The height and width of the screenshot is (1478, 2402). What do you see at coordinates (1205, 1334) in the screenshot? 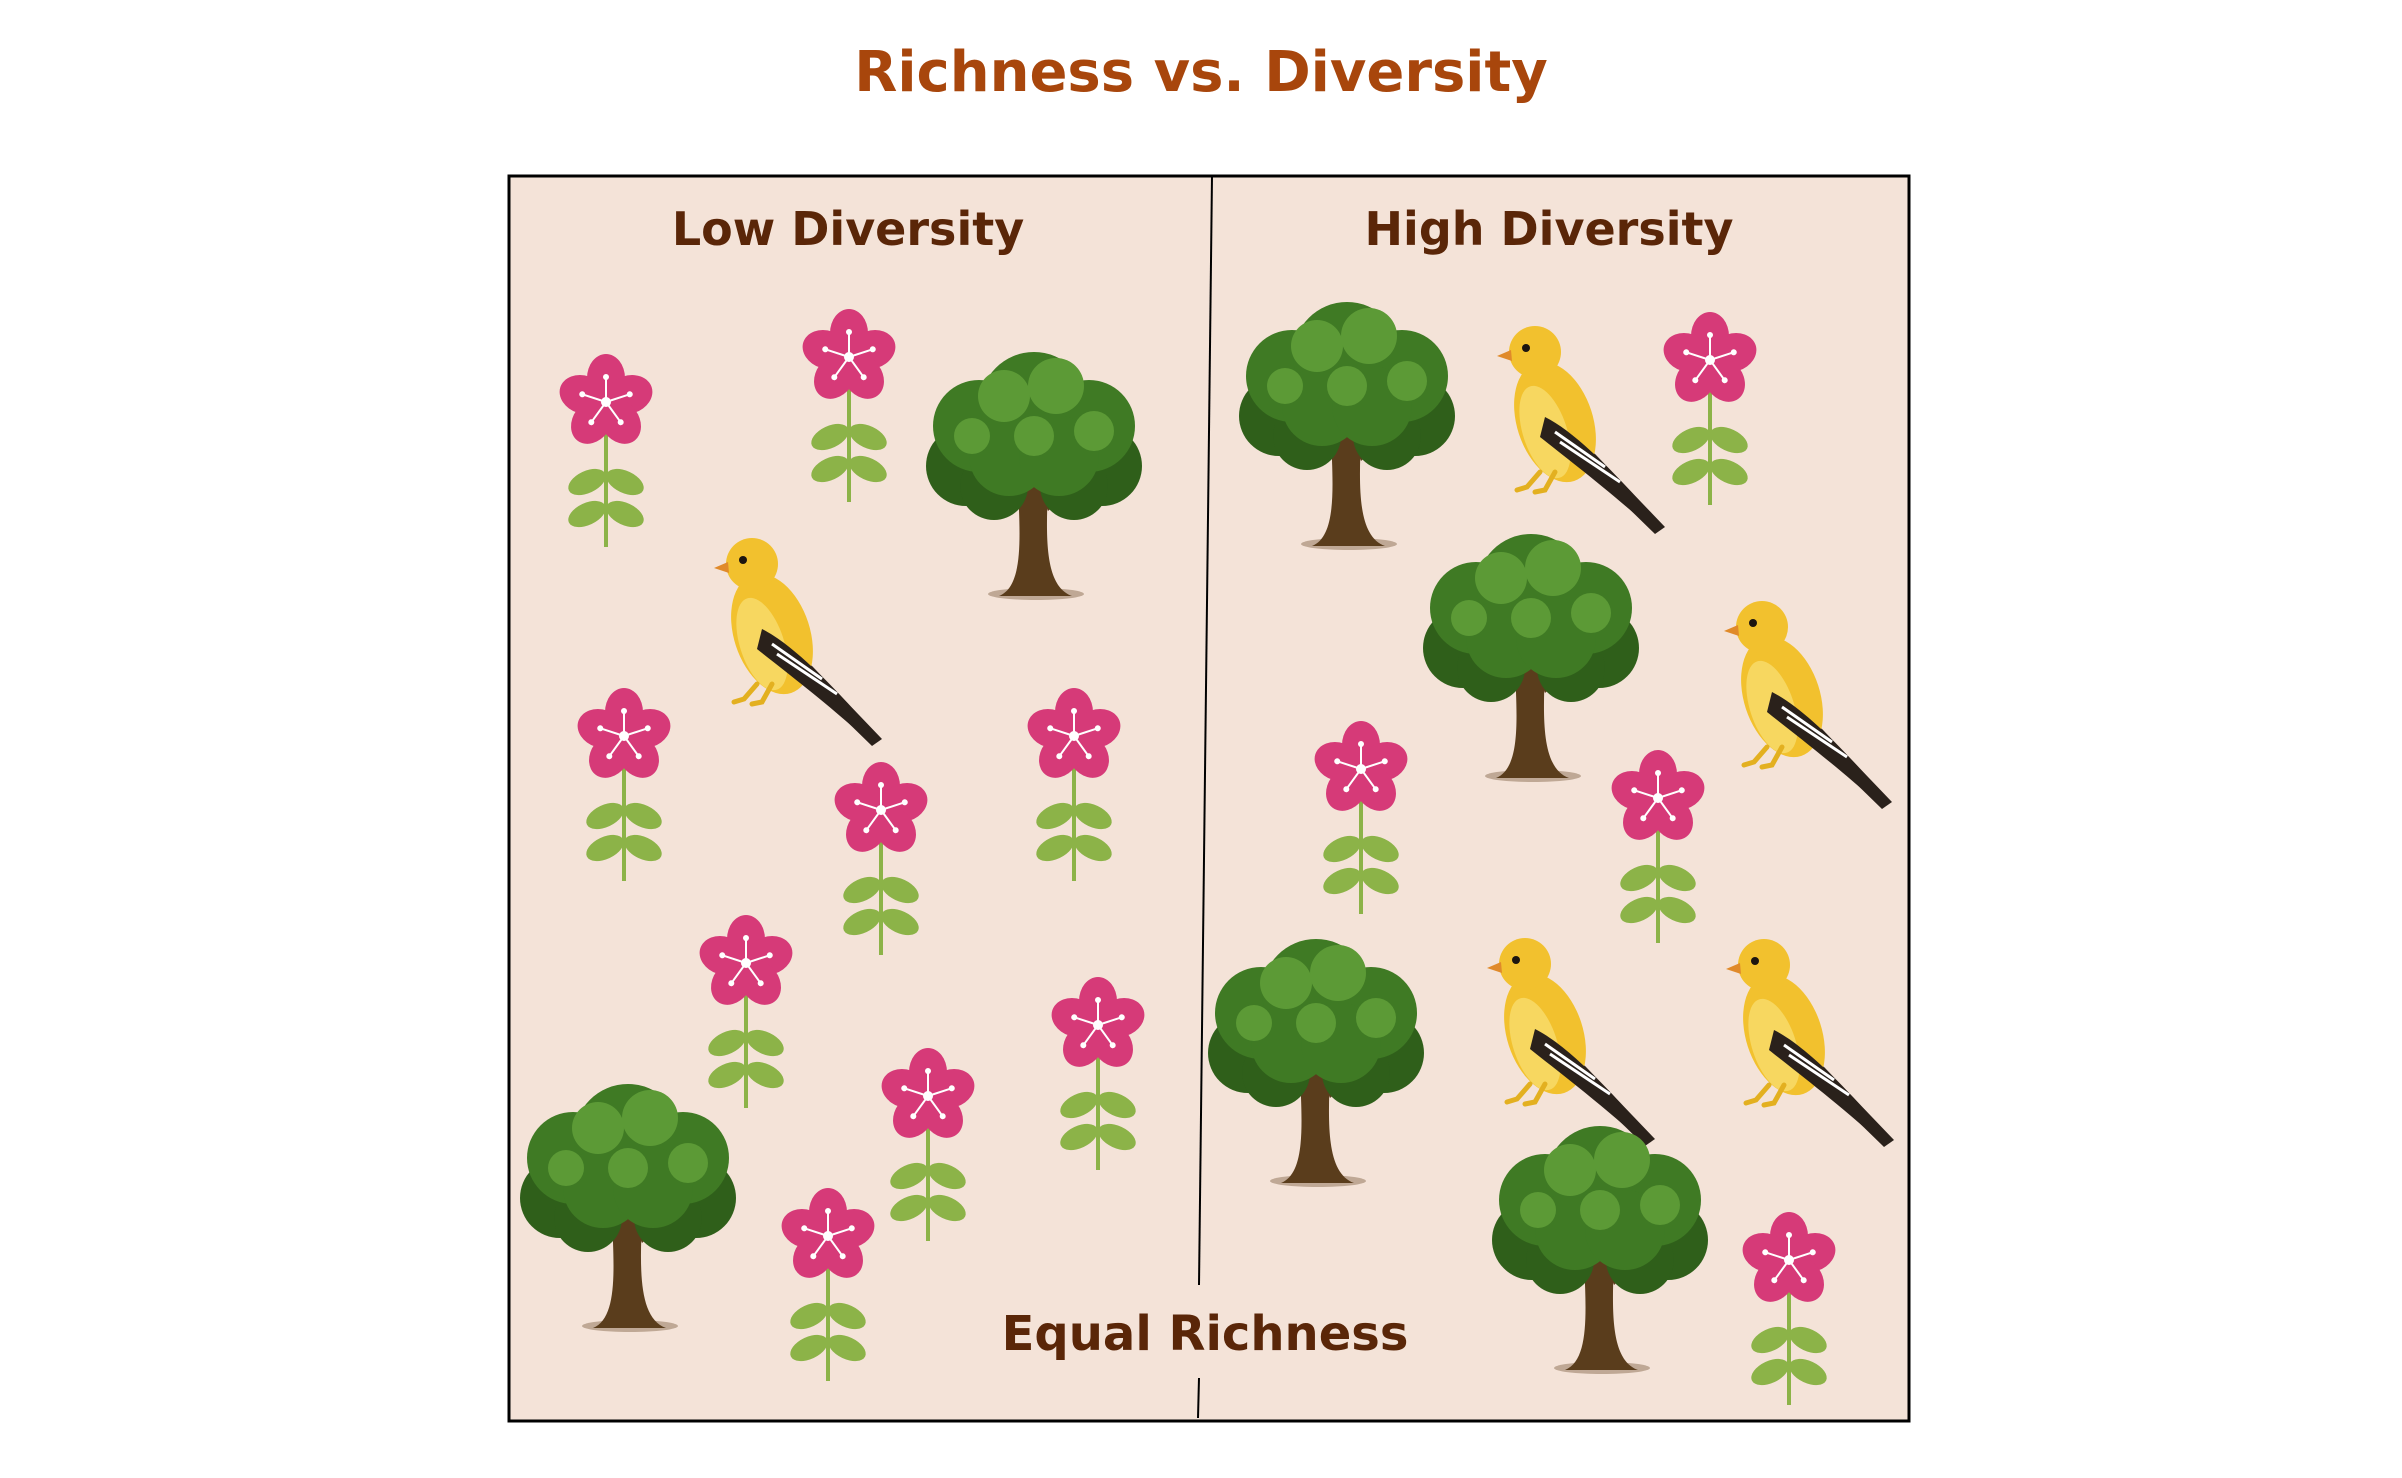
I see `equal-richness-label: Equal Richness` at bounding box center [1205, 1334].